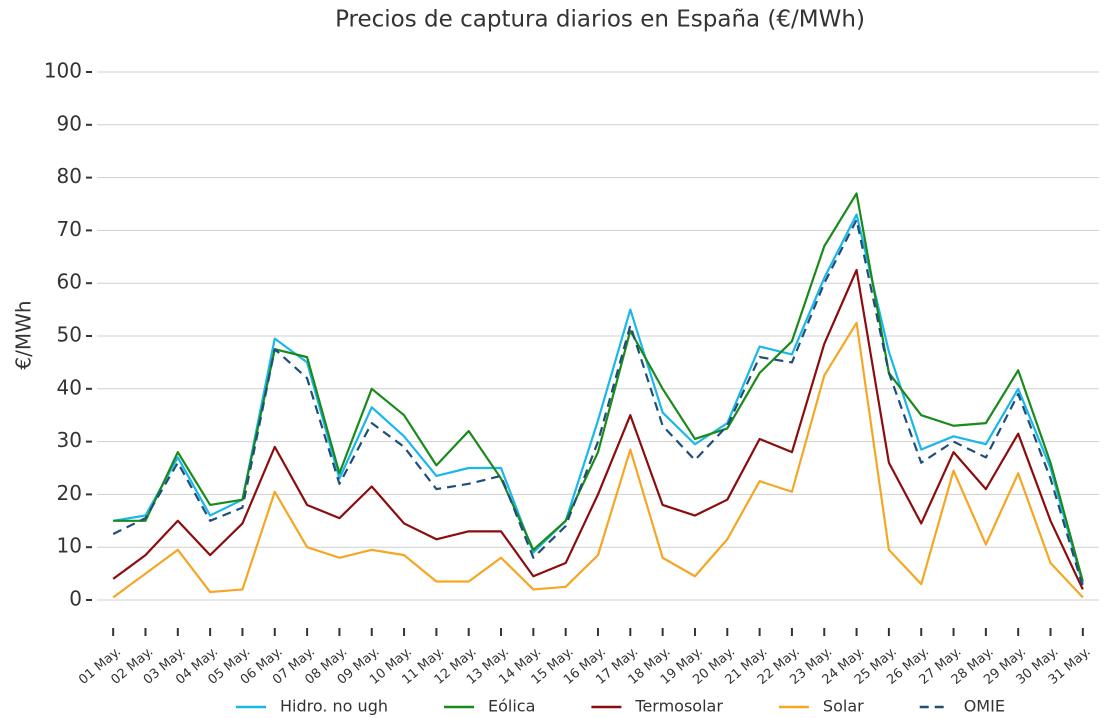 This screenshot has height=718, width=1109. What do you see at coordinates (69, 176) in the screenshot?
I see `y-tick-label: 80` at bounding box center [69, 176].